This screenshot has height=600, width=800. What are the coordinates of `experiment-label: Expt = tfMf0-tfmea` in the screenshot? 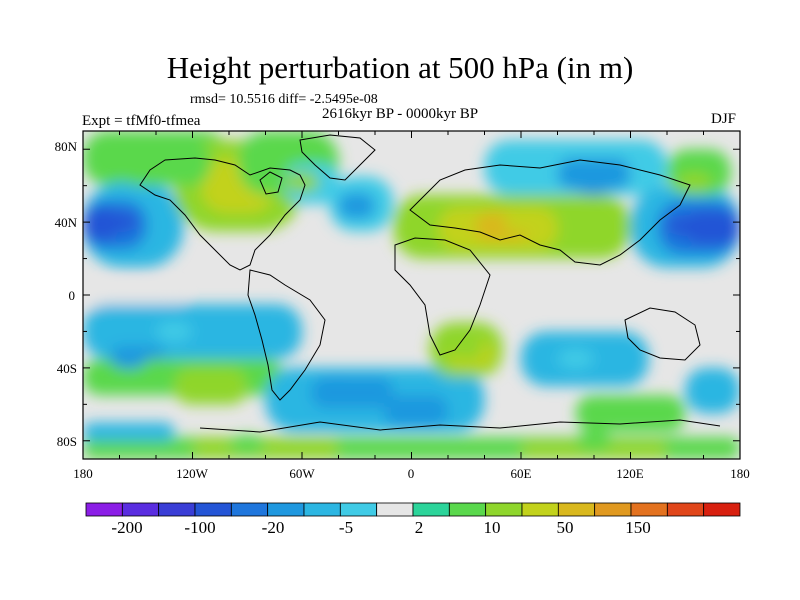 It's located at (141, 121).